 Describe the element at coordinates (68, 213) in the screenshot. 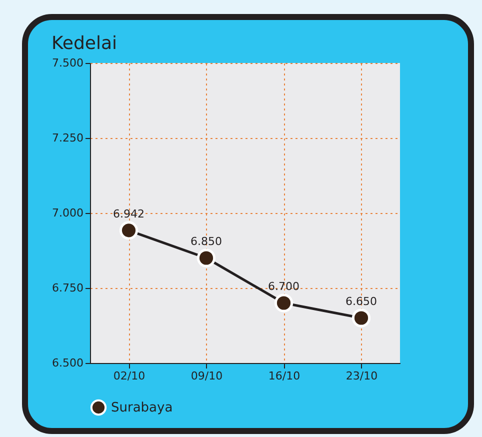

I see `y-tick-label: 7.000` at that location.